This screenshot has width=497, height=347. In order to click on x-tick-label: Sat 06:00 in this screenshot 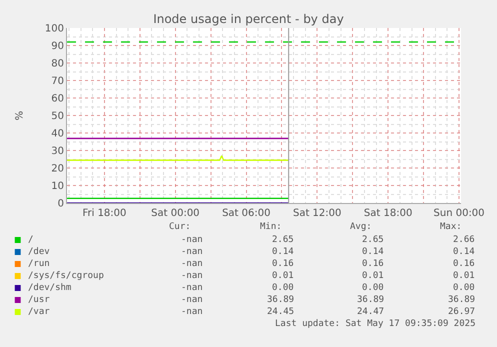, I will do `click(246, 213)`.